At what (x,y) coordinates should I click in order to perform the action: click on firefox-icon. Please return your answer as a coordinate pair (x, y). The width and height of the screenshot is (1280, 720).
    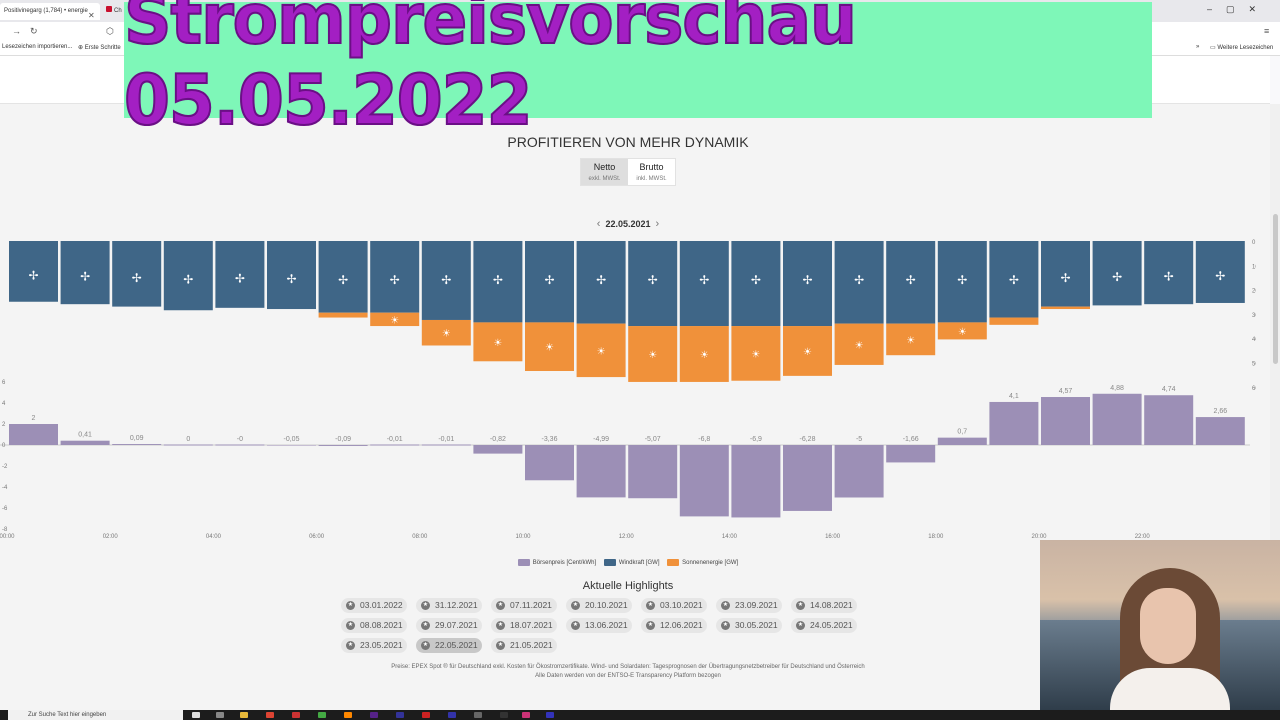
    Looking at the image, I should click on (348, 715).